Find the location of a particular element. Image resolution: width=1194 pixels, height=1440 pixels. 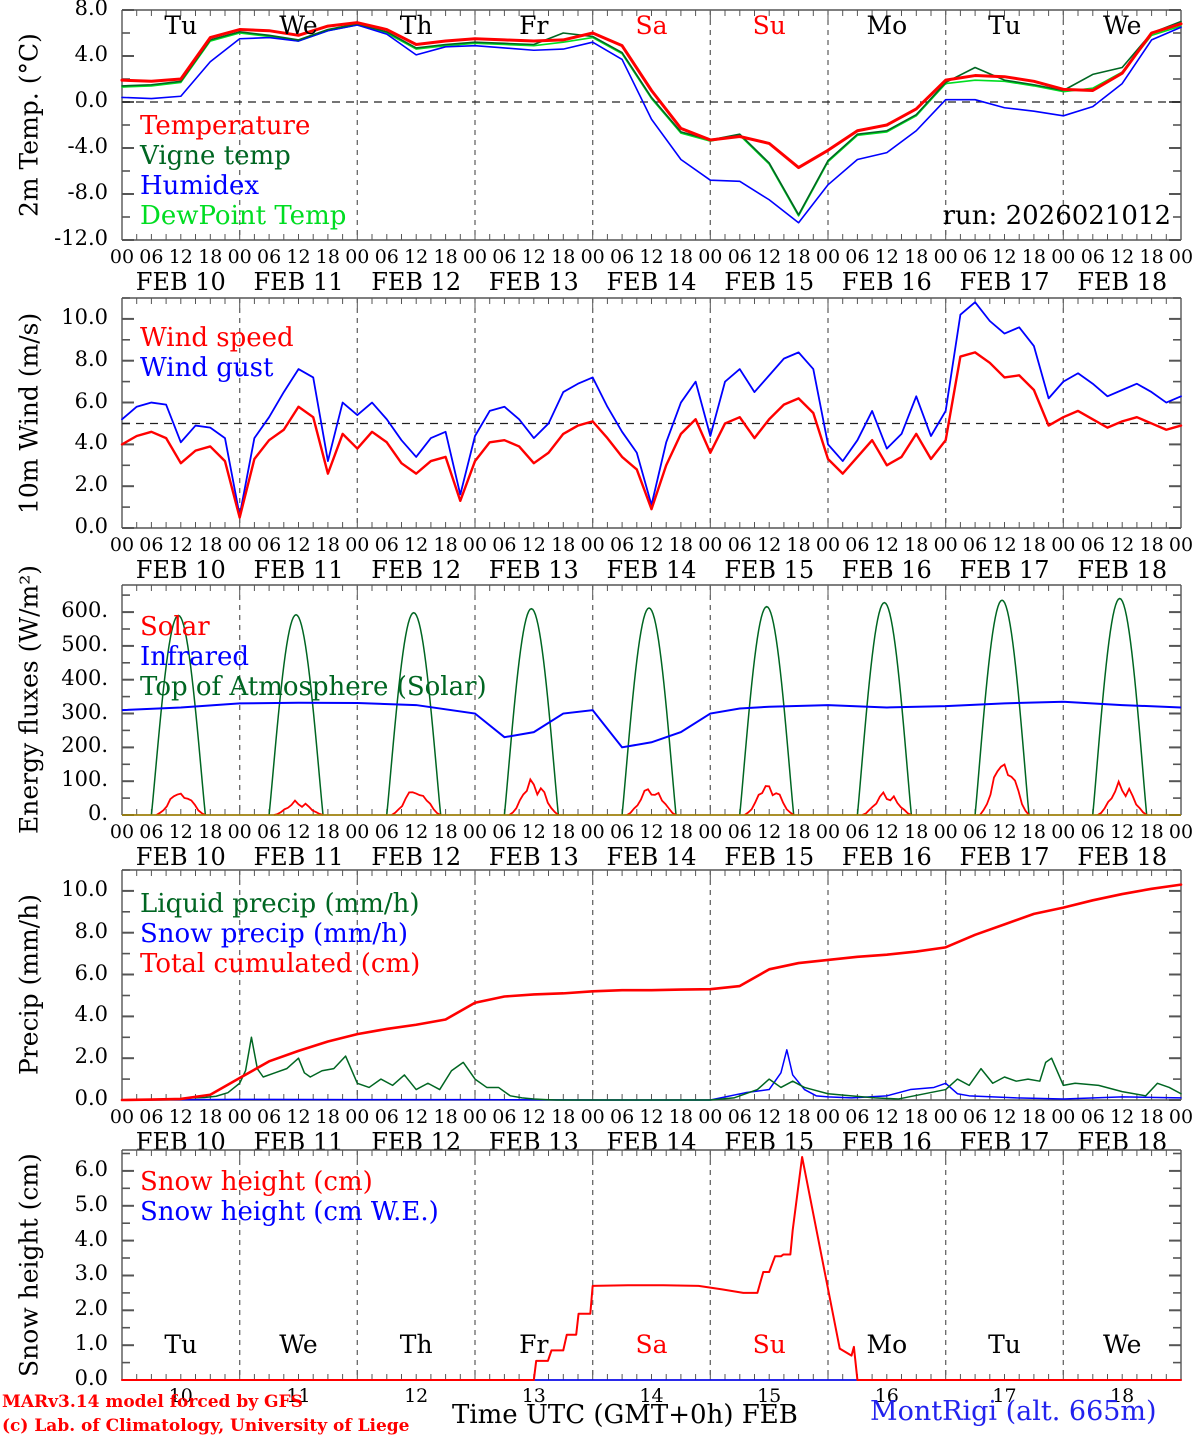

series-wind-gust is located at coordinates (651, 409).